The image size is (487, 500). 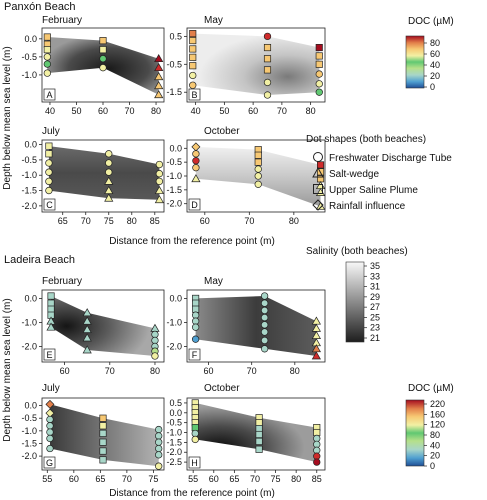 I want to click on legend-triangle-icon, so click(x=318, y=172).